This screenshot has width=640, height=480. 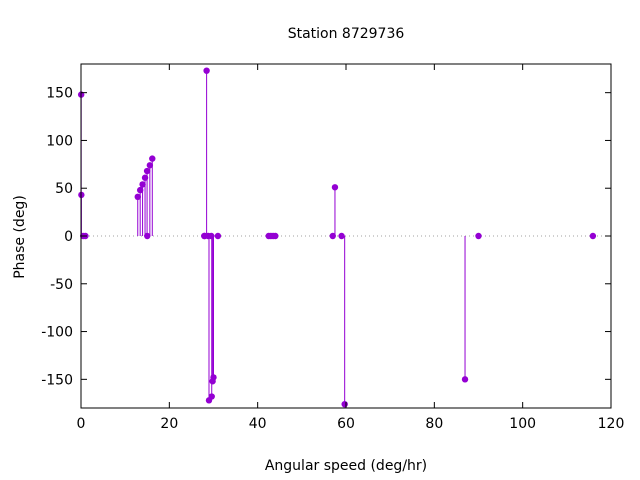 What do you see at coordinates (57, 333) in the screenshot?
I see `y-tick-label-1: -100` at bounding box center [57, 333].